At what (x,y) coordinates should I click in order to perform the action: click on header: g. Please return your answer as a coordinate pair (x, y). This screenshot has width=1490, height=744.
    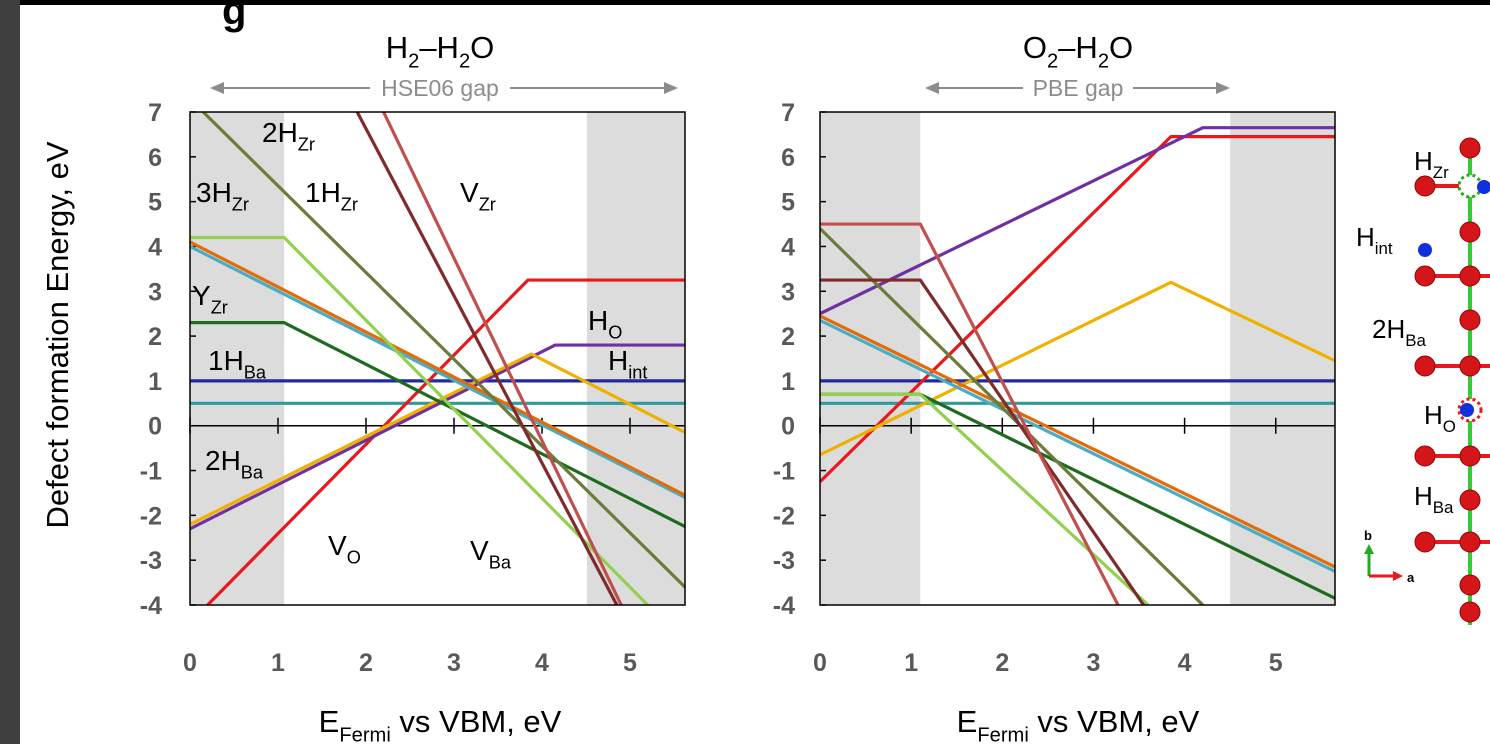
    Looking at the image, I should click on (234, 16).